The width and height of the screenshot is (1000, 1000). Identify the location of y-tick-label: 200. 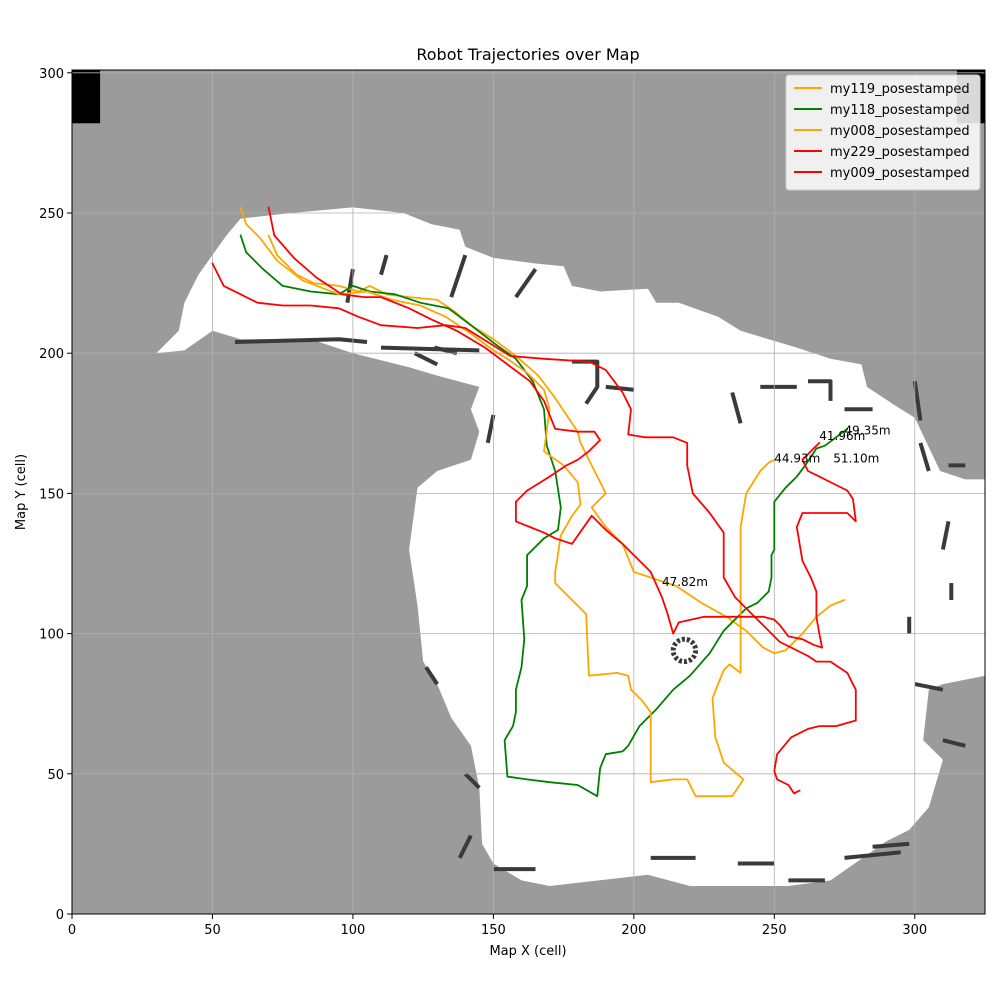
(51, 354).